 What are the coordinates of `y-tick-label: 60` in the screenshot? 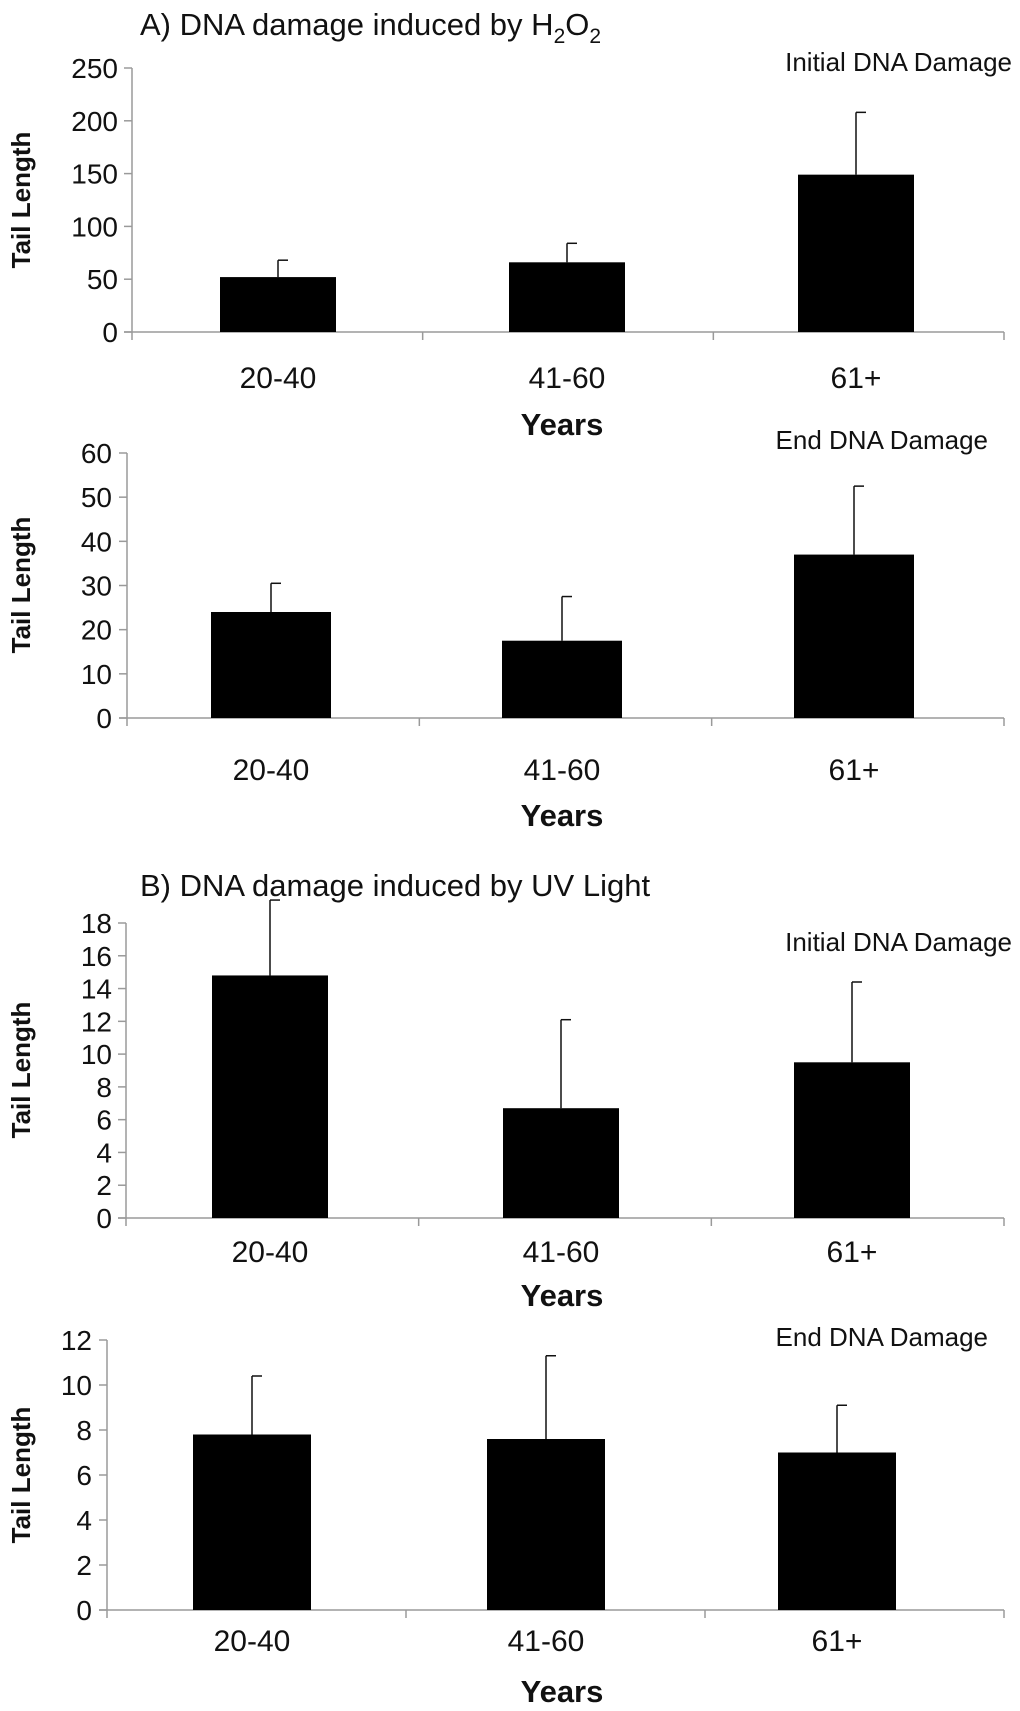 It's located at (96, 453).